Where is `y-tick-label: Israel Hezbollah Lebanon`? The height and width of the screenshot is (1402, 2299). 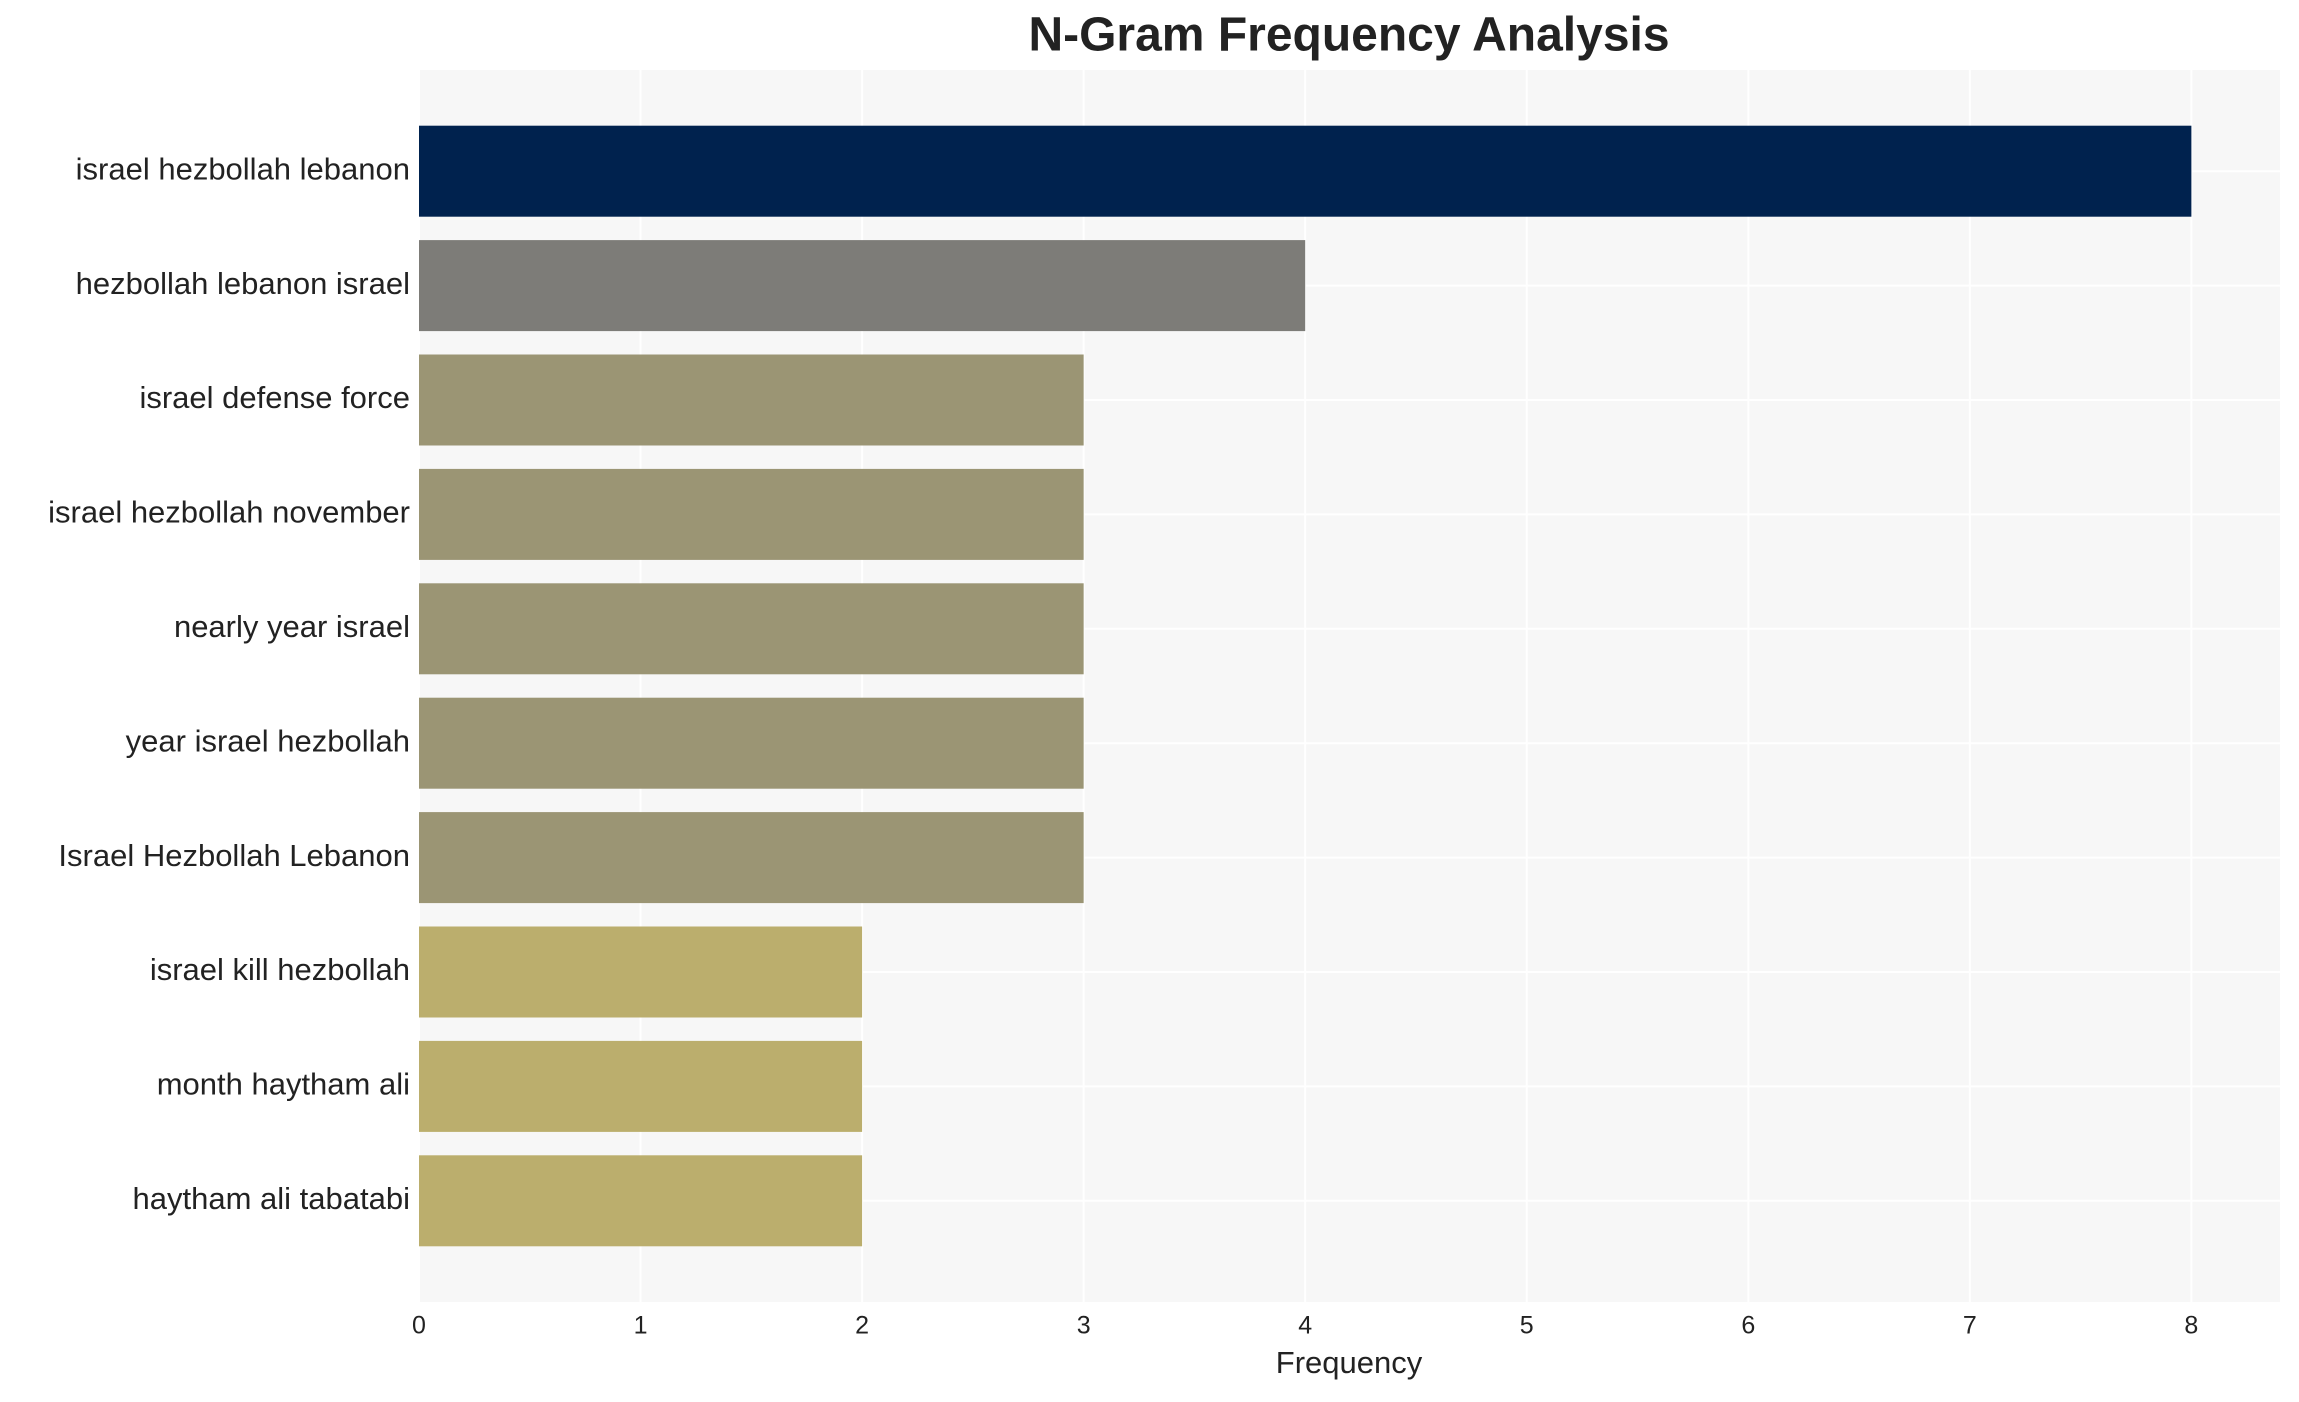
y-tick-label: Israel Hezbollah Lebanon is located at coordinates (234, 855).